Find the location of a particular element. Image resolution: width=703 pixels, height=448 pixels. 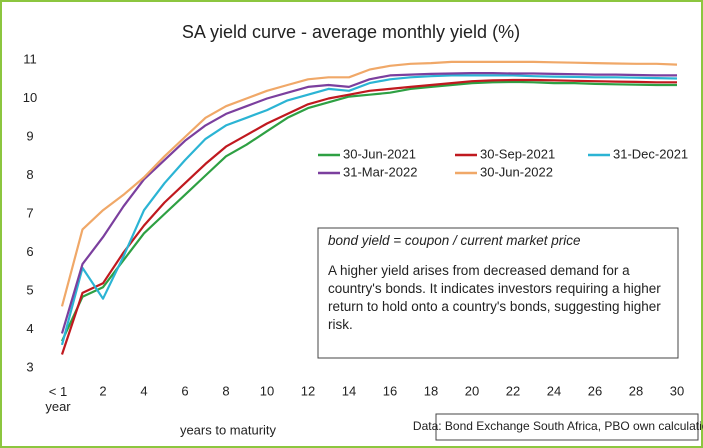

y-tick-label: 8 is located at coordinates (29, 174).